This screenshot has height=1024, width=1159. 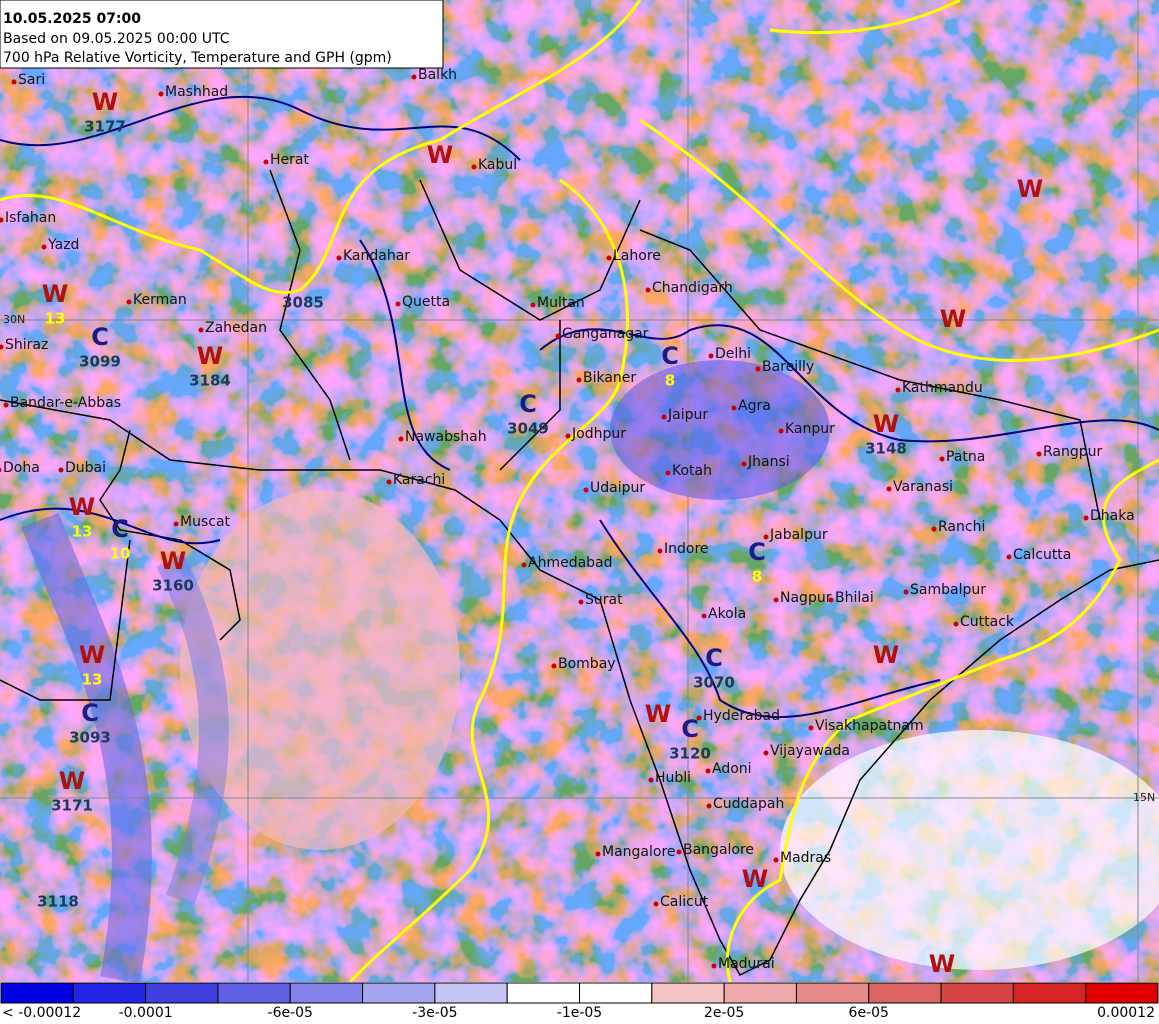 I want to click on center-value: 8, so click(x=757, y=577).